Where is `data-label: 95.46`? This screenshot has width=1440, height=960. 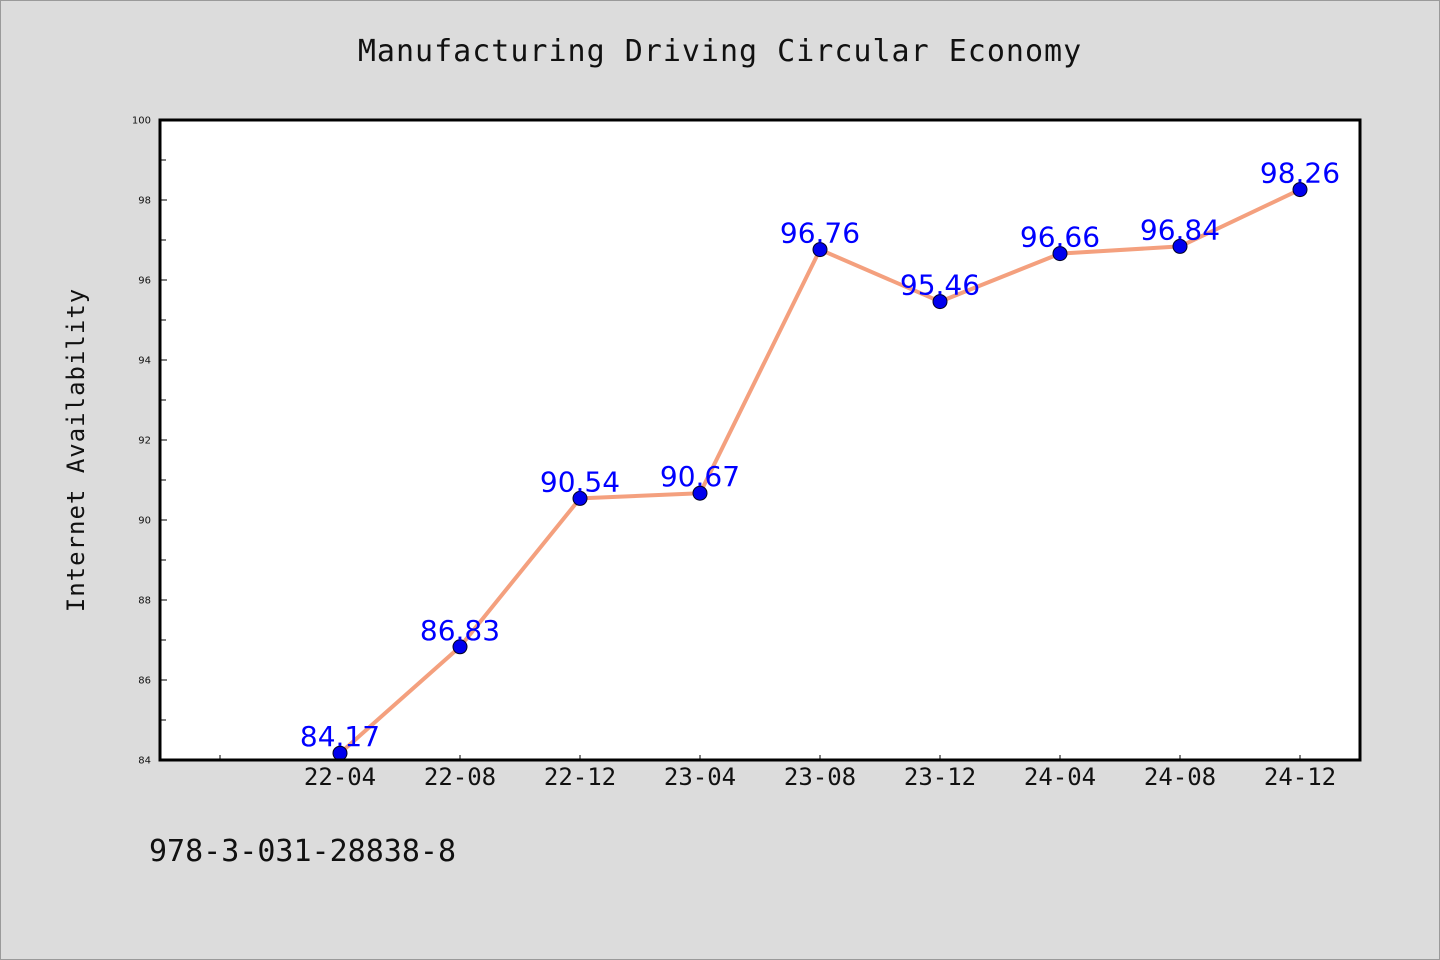
data-label: 95.46 is located at coordinates (940, 285).